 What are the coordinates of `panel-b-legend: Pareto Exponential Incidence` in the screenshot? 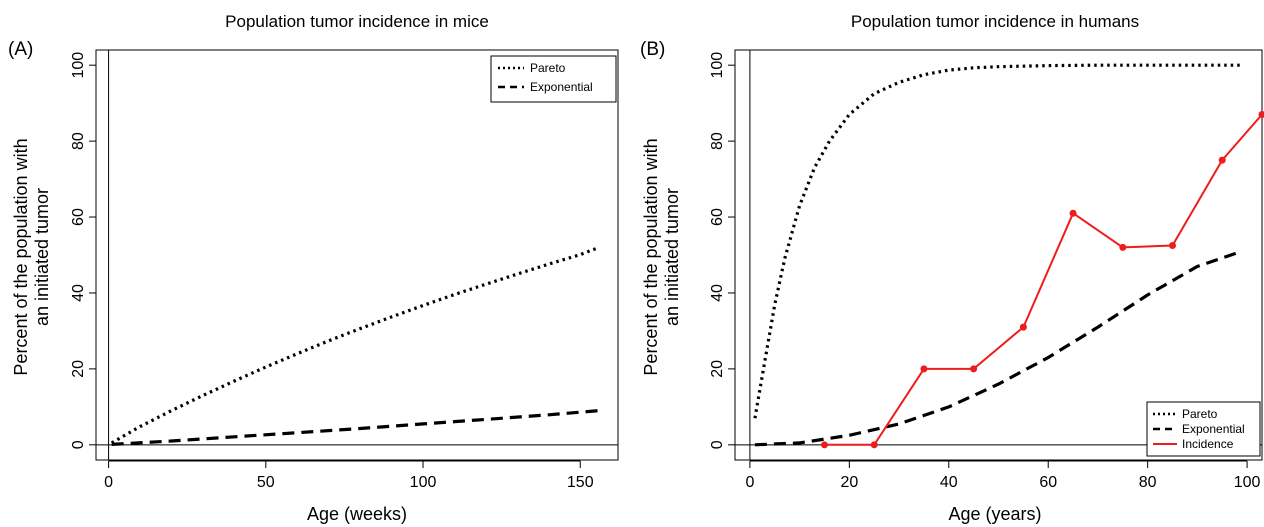 It's located at (1203, 429).